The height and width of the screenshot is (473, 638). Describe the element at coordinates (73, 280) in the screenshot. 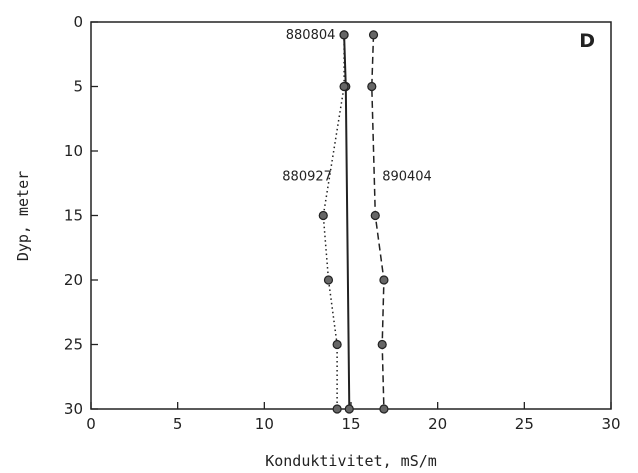

I see `y-tick-label: 20` at that location.